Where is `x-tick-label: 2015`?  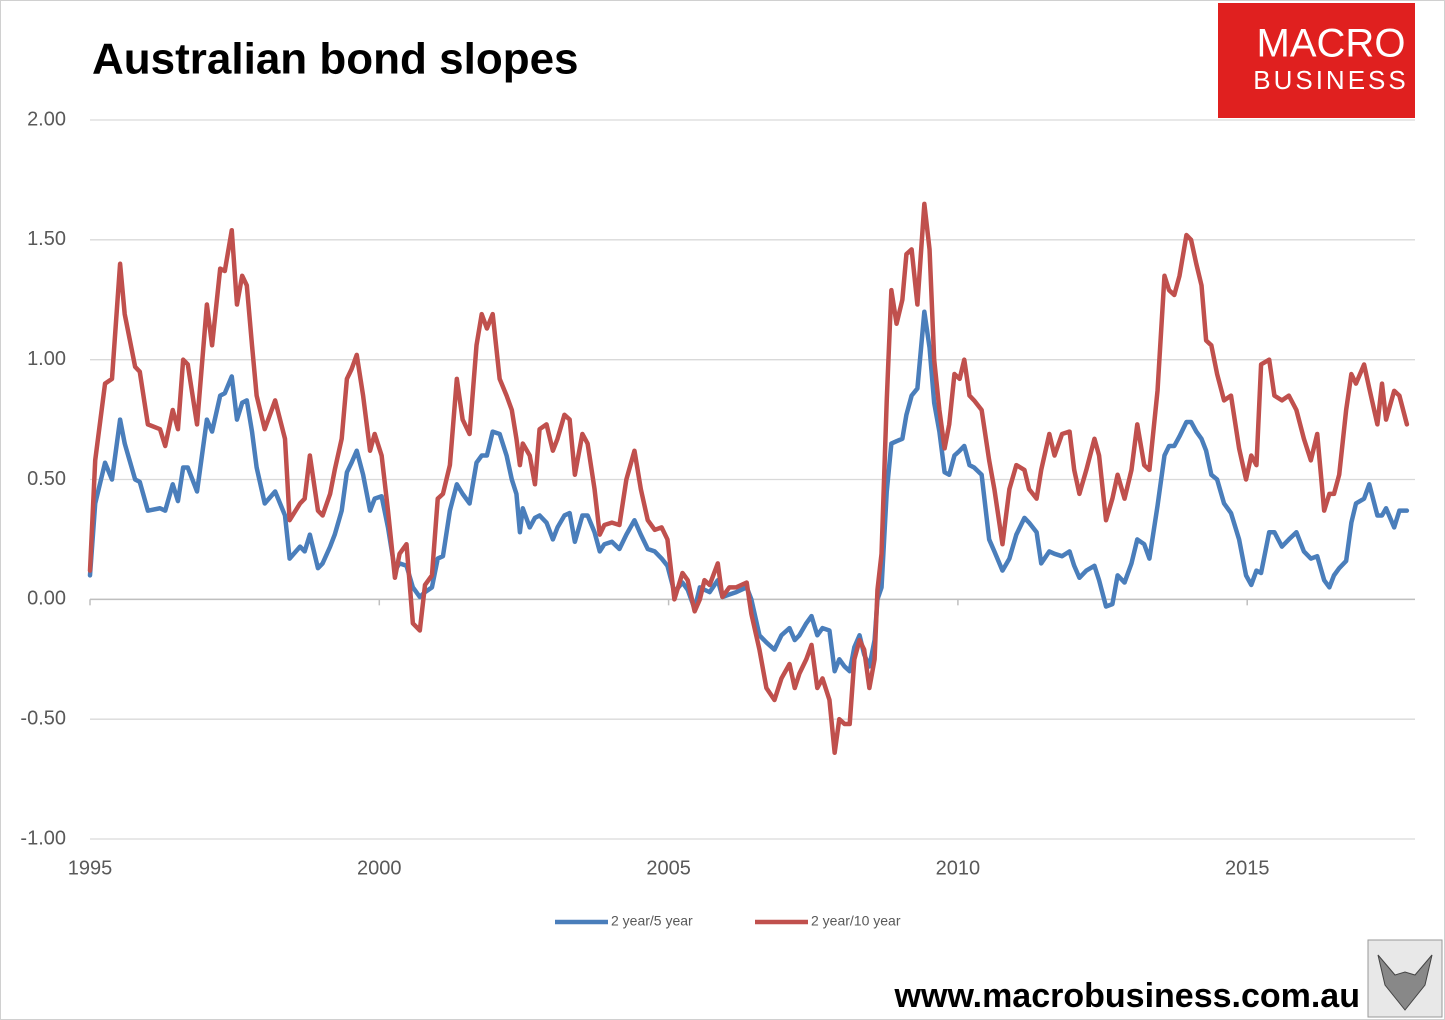
x-tick-label: 2015 is located at coordinates (1247, 868).